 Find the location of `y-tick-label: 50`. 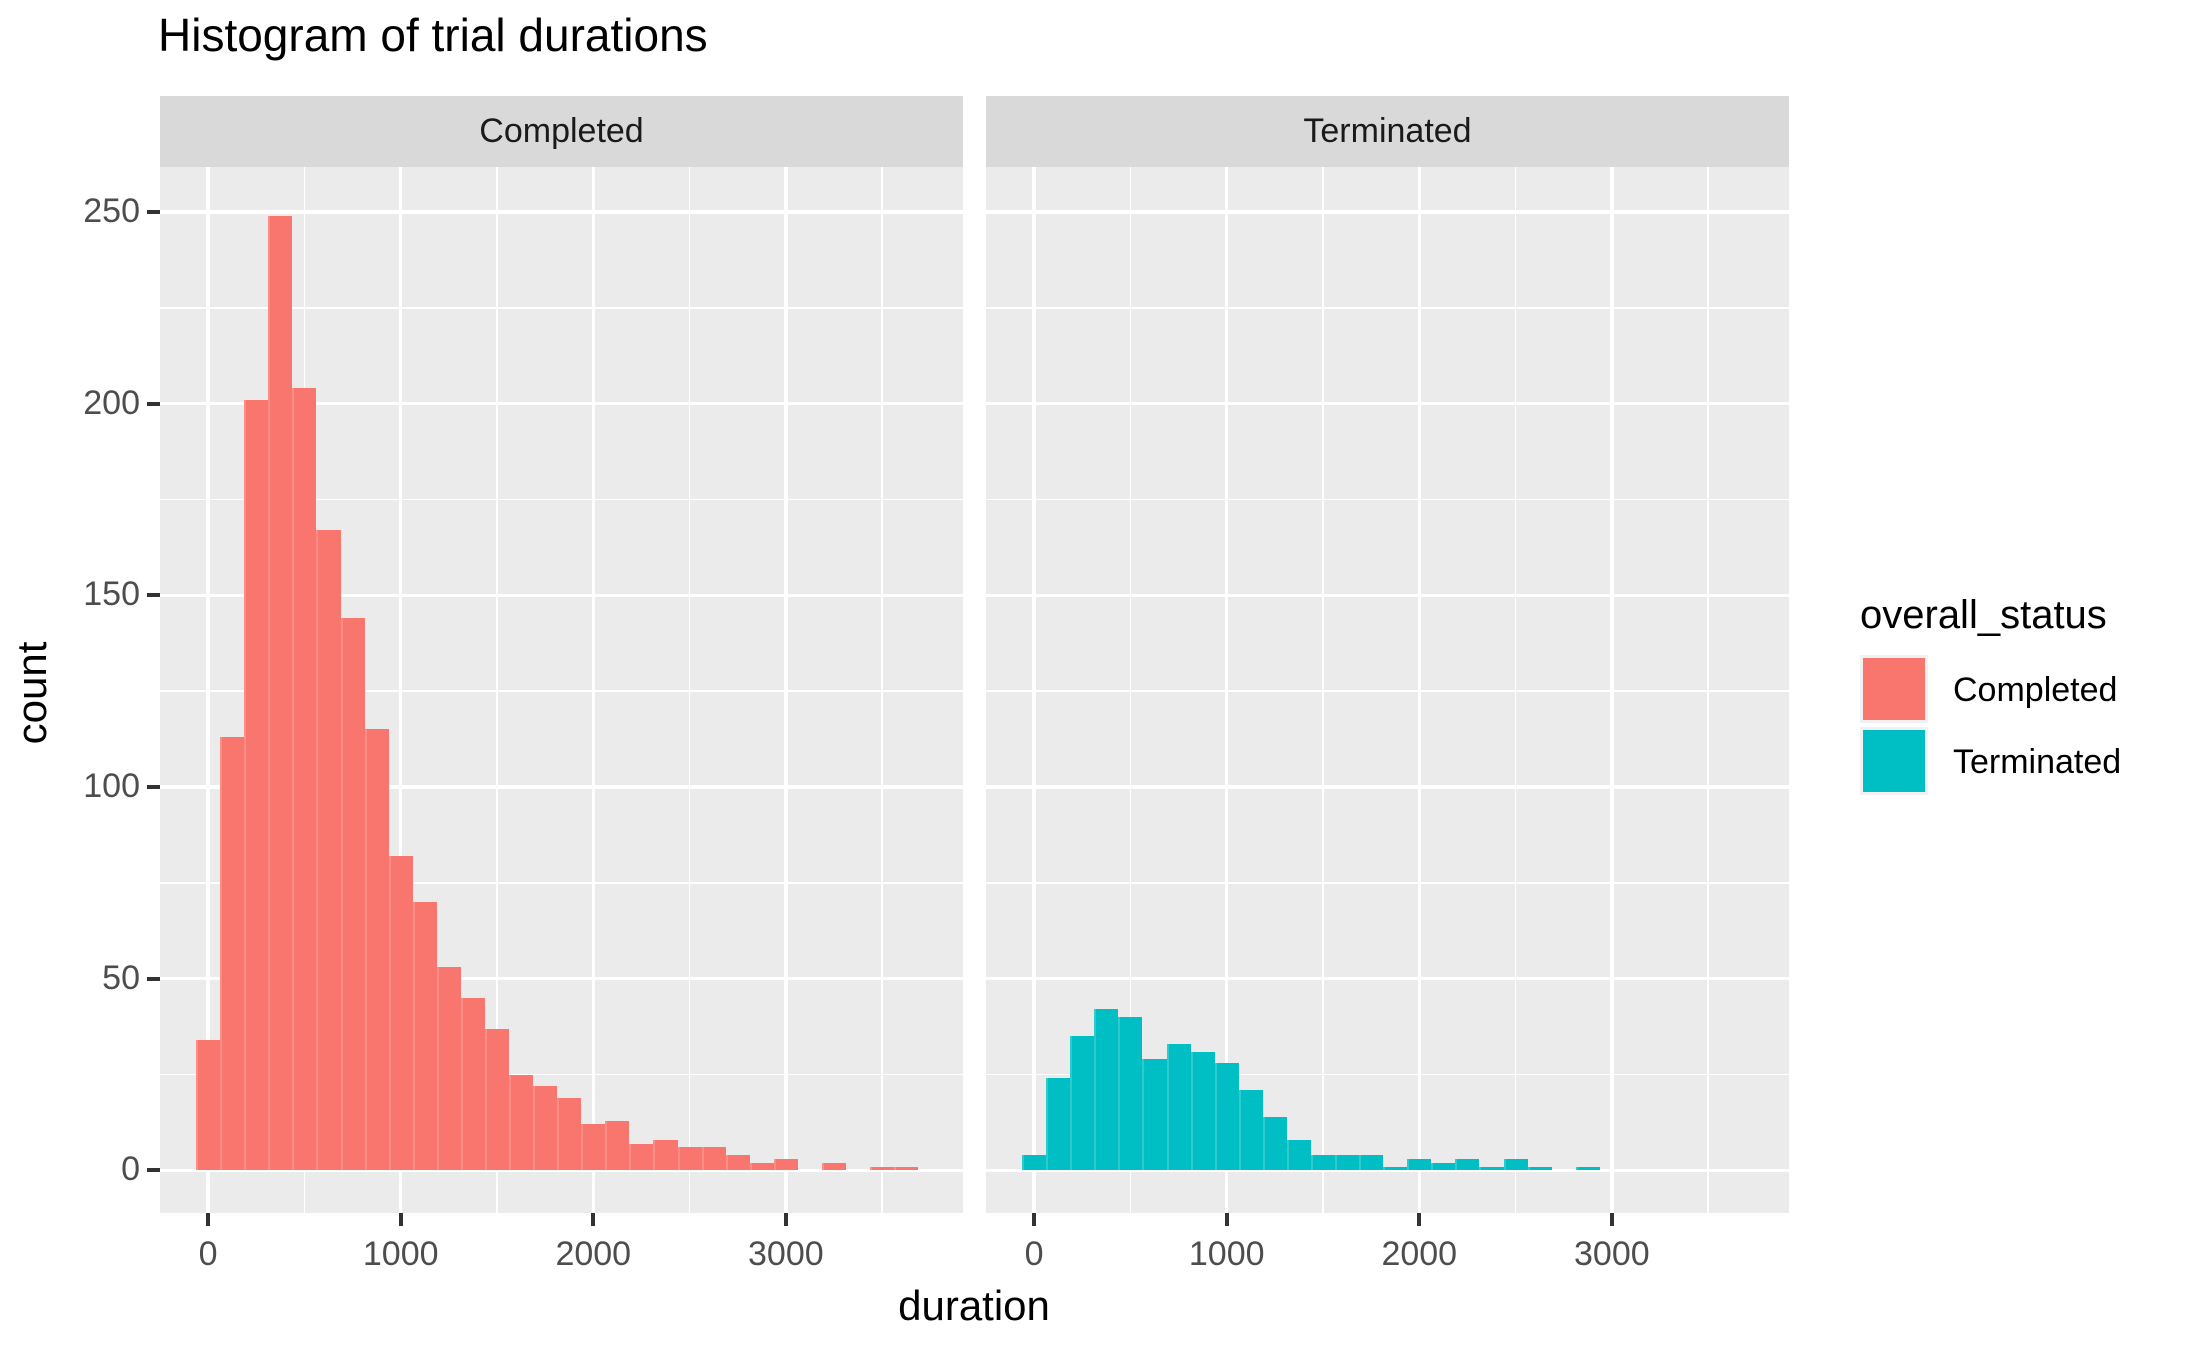

y-tick-label: 50 is located at coordinates (121, 977).